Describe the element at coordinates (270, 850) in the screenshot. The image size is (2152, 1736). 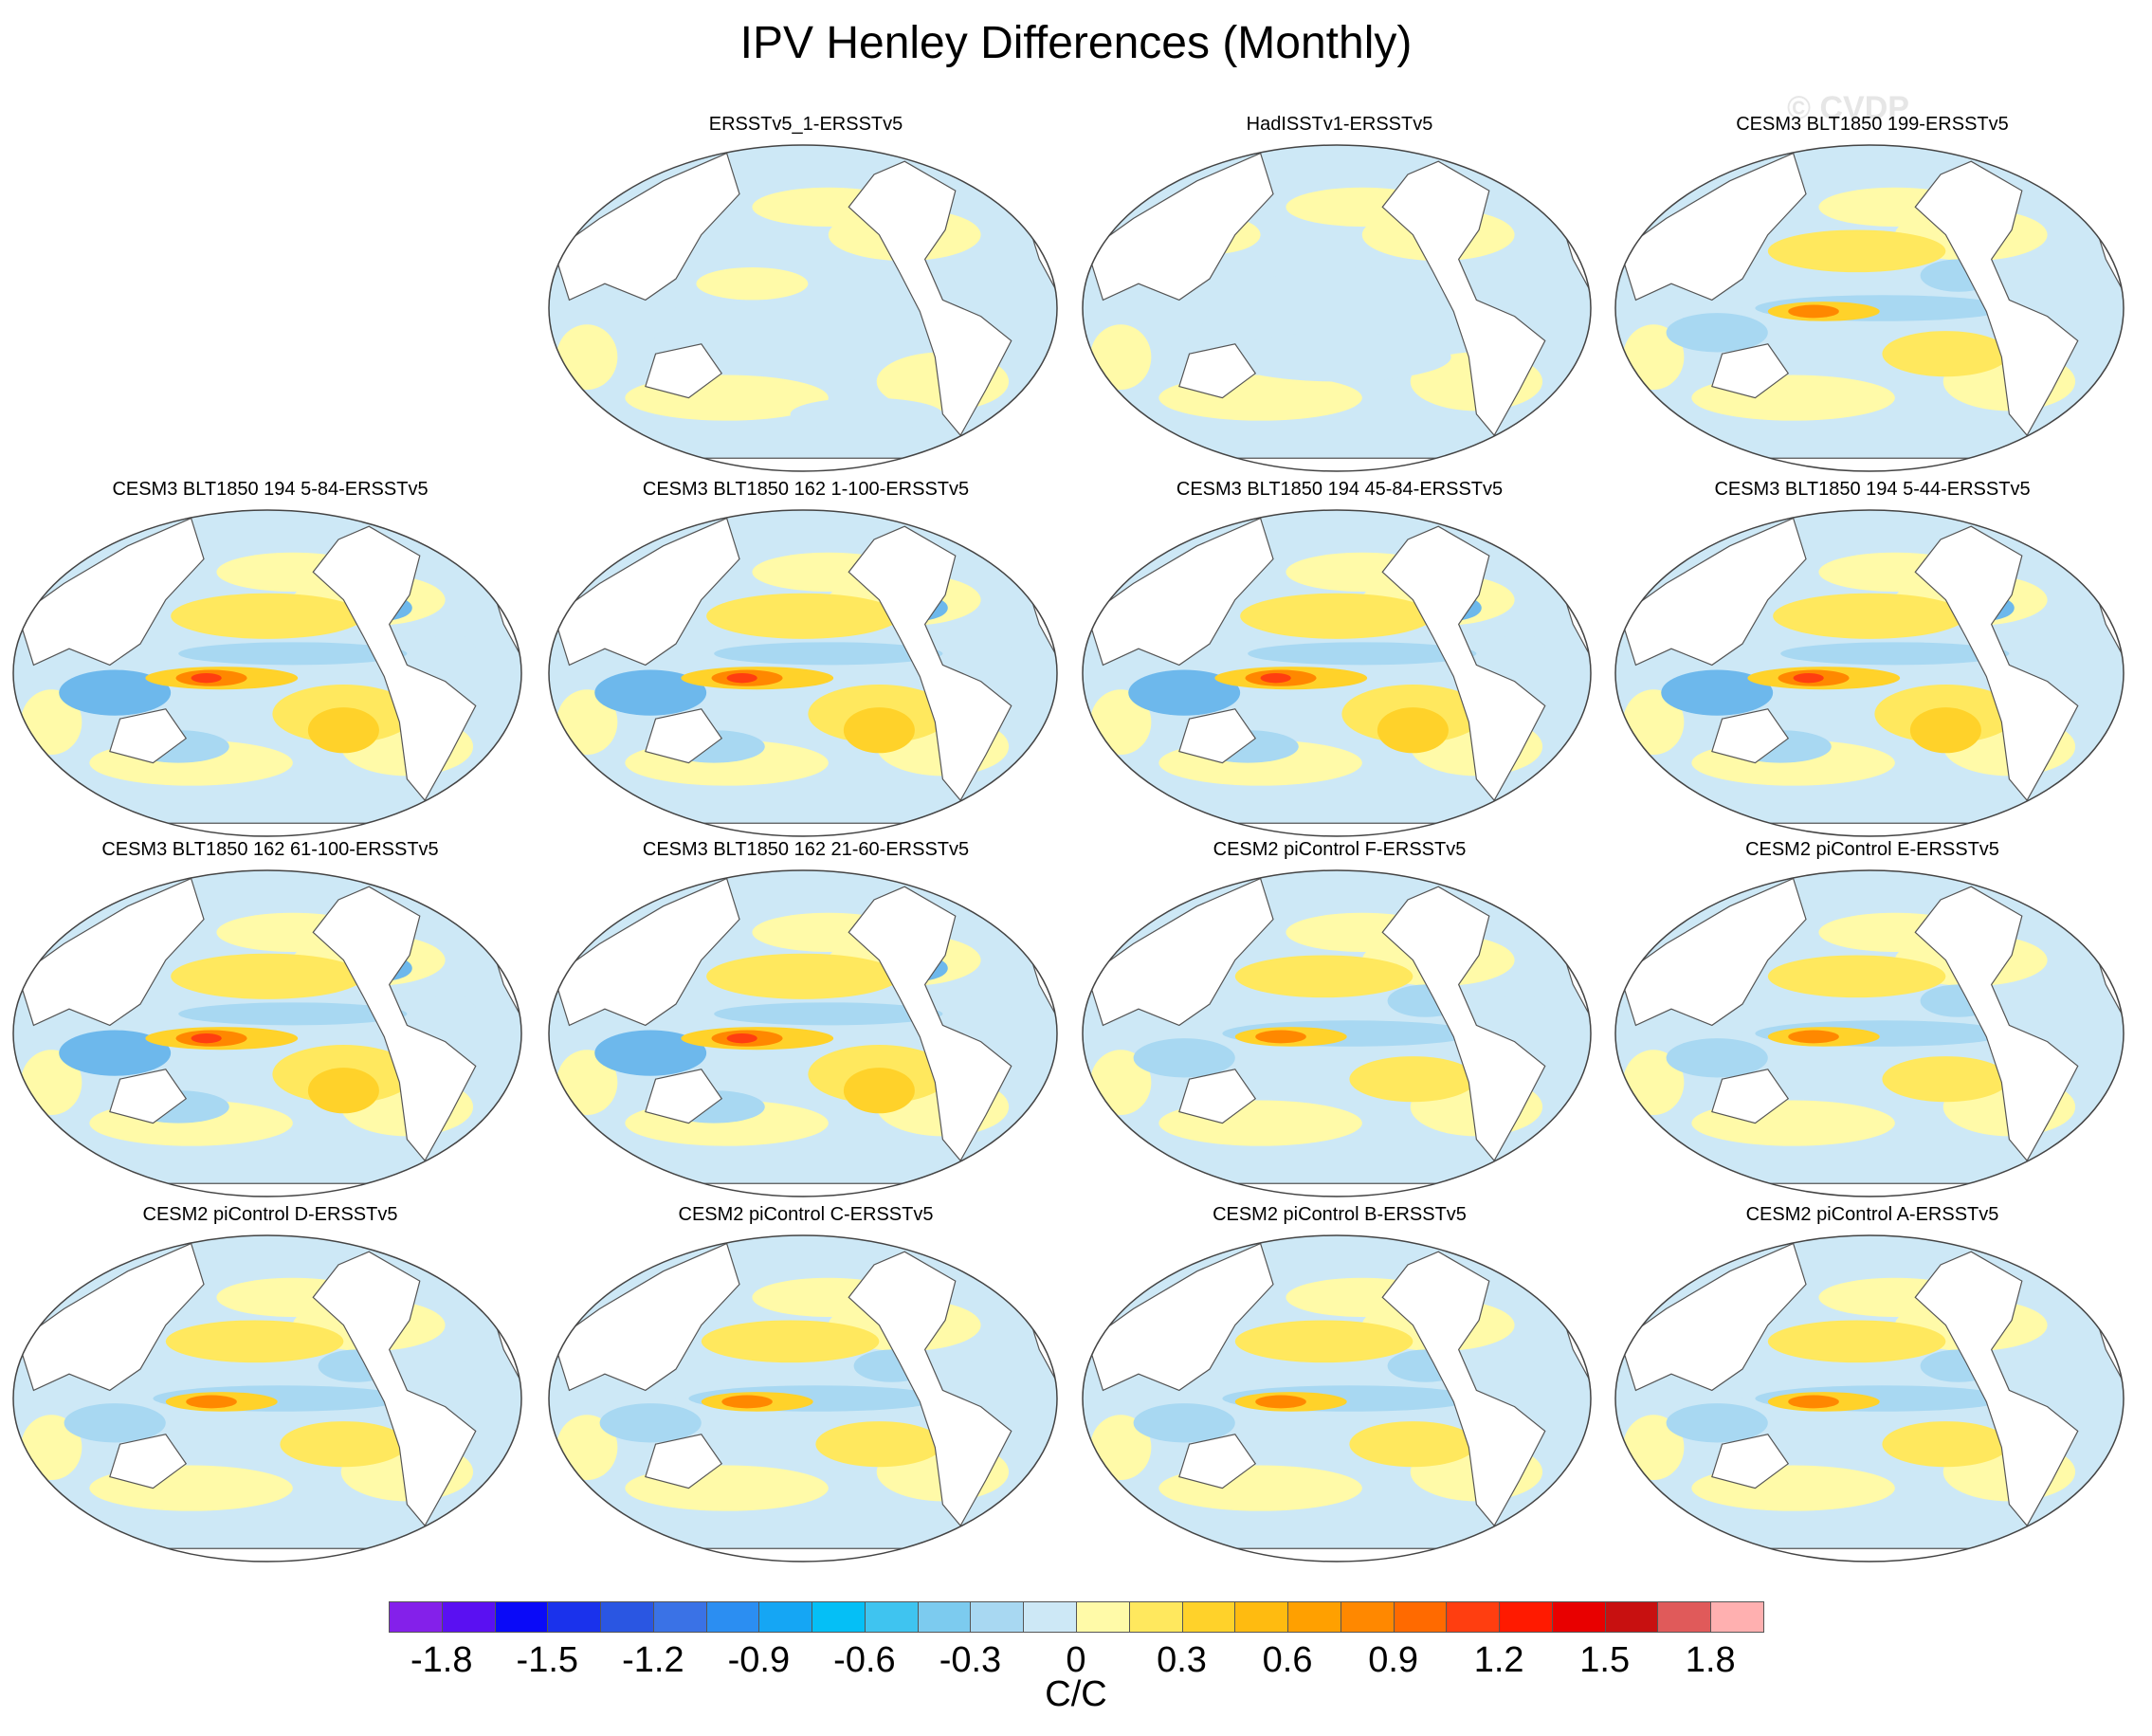
I see `map-panel-title: CESM3 BLT1850 162 61-100-ERSSTv5` at that location.